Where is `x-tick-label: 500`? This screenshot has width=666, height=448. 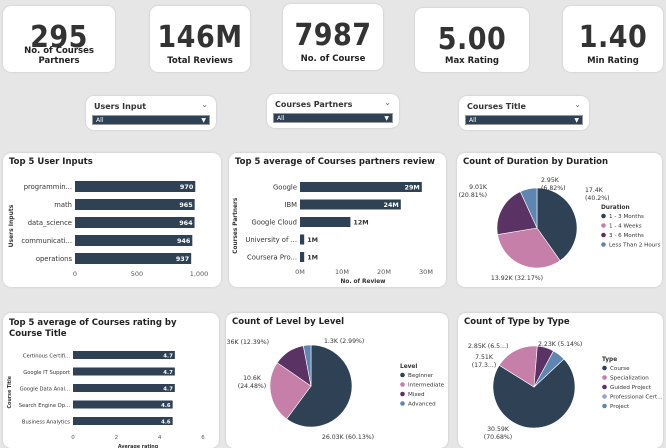
x-tick-label: 500 is located at coordinates (137, 274).